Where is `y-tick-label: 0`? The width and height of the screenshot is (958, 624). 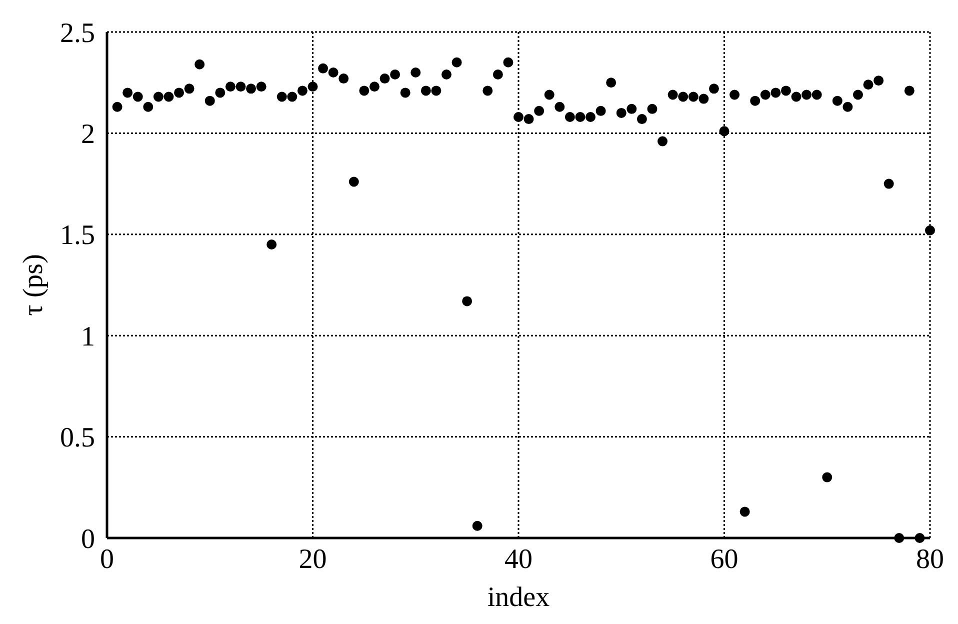 y-tick-label: 0 is located at coordinates (88, 539).